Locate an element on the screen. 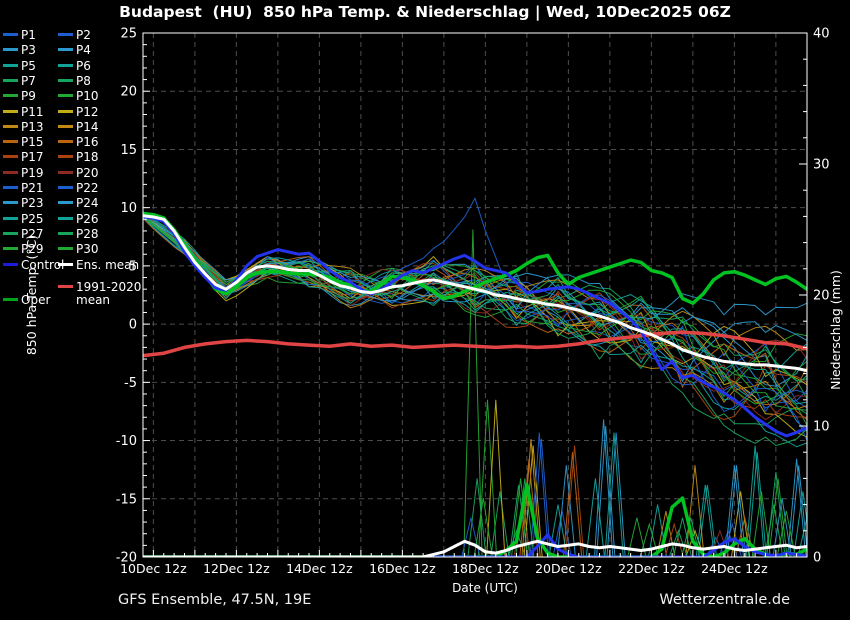 The width and height of the screenshot is (850, 620). member-precip-p27 is located at coordinates (475, 514).